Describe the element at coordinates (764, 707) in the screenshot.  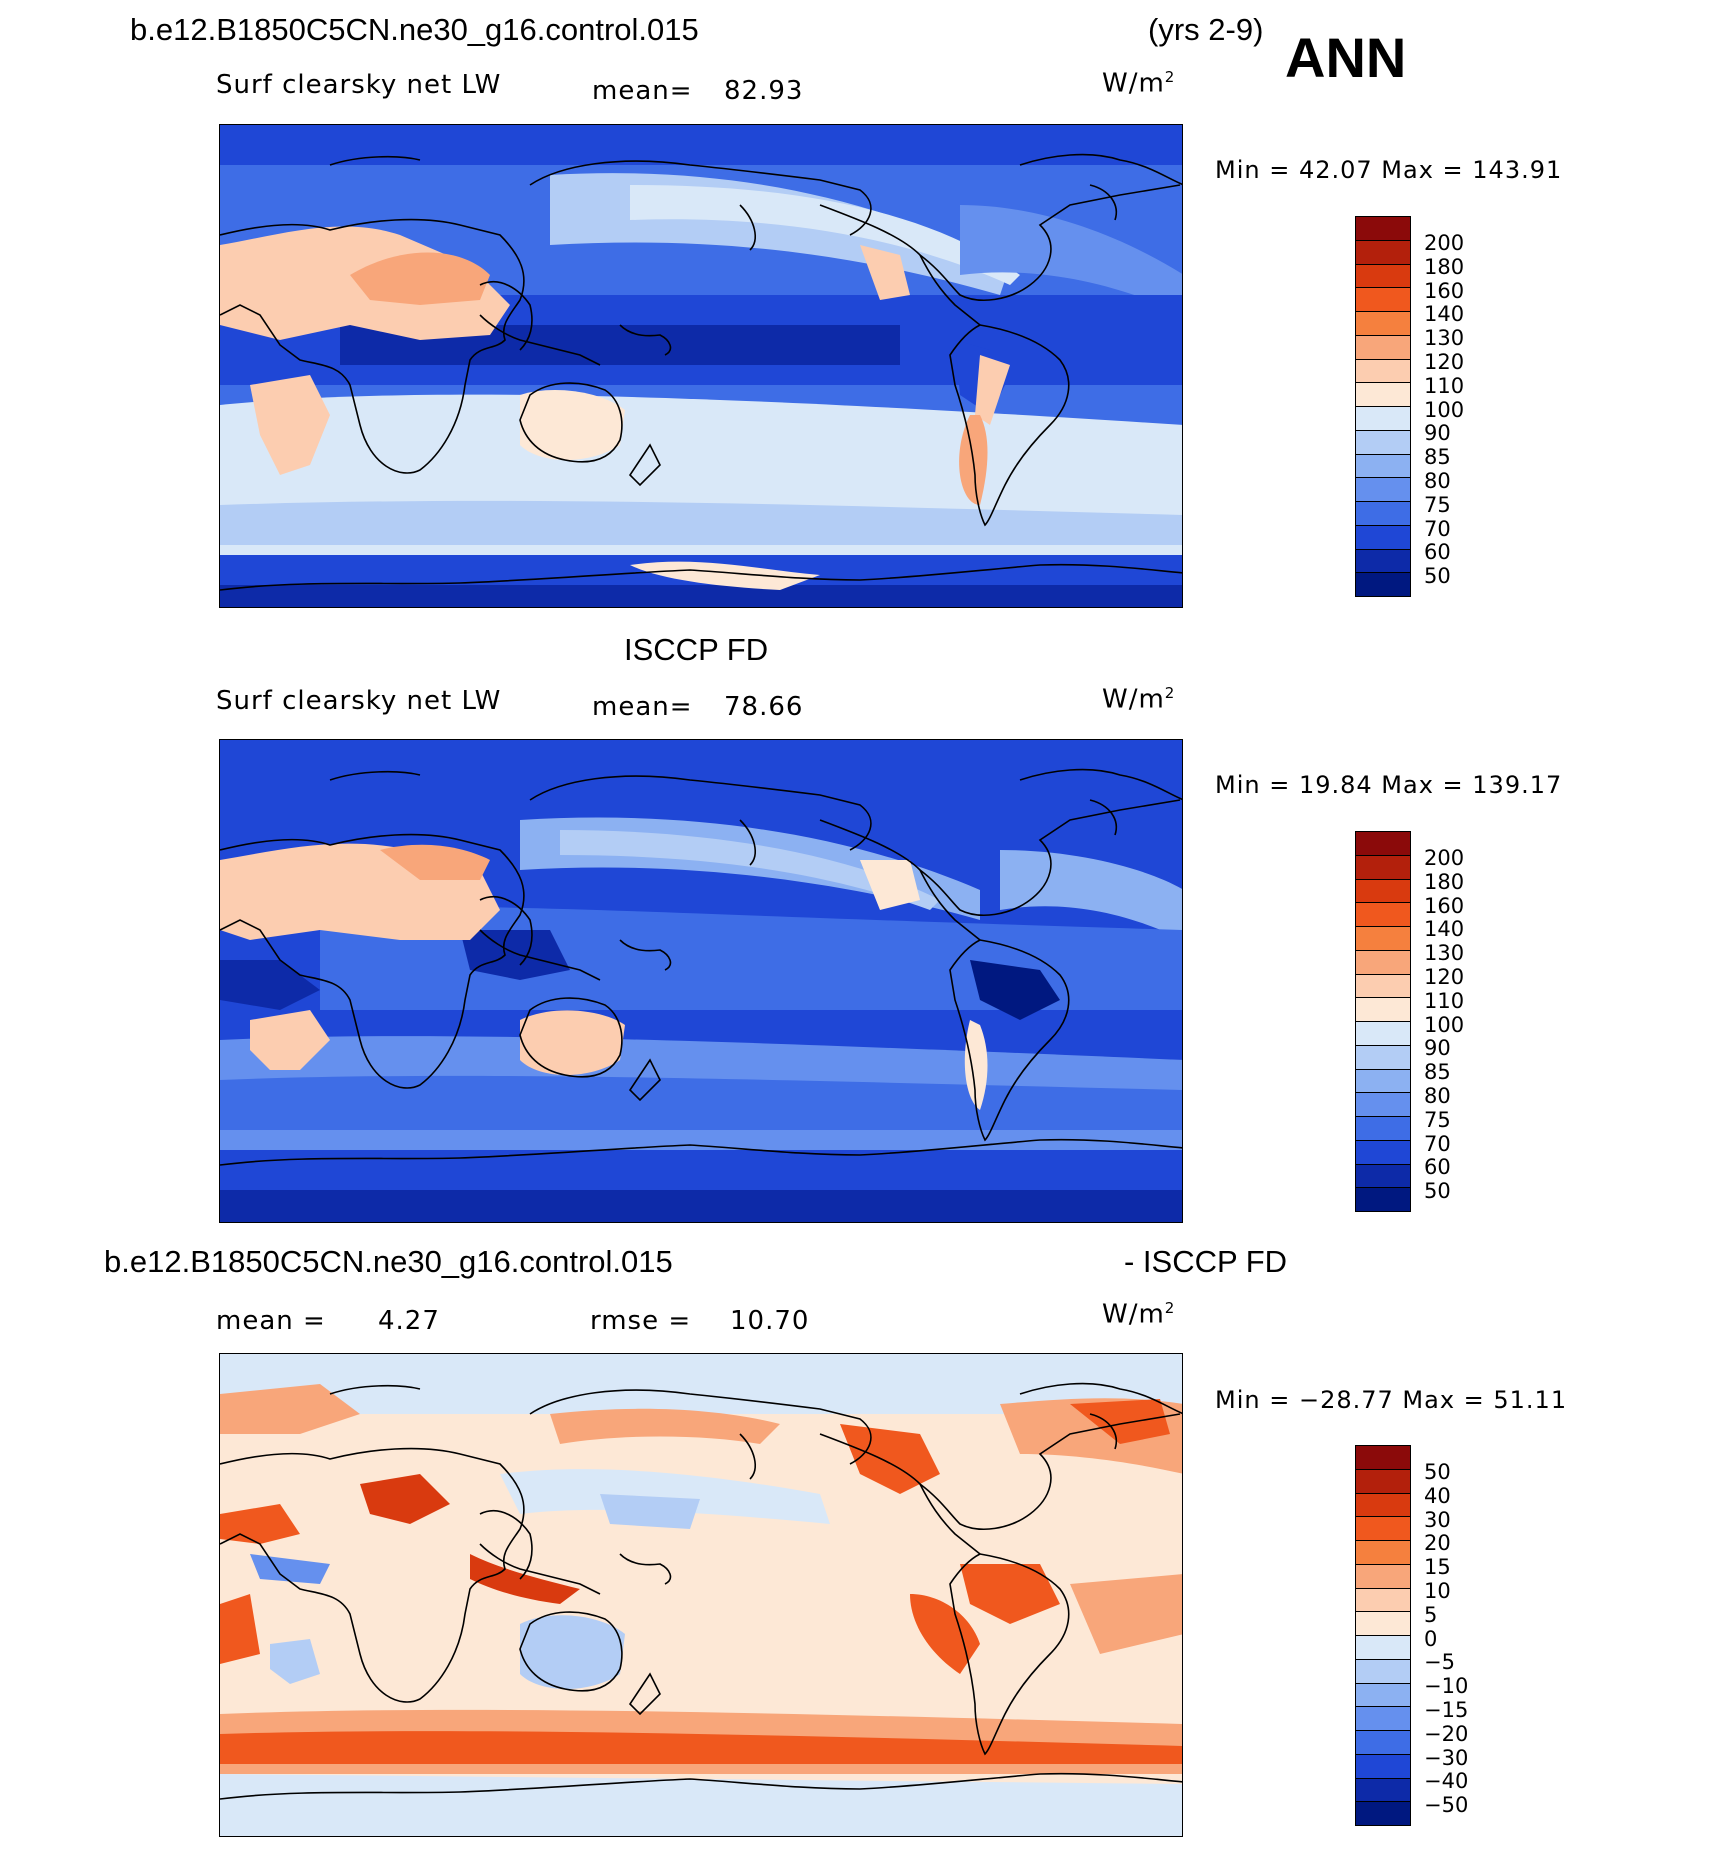
I see `panel2-mean-value: 78.66` at that location.